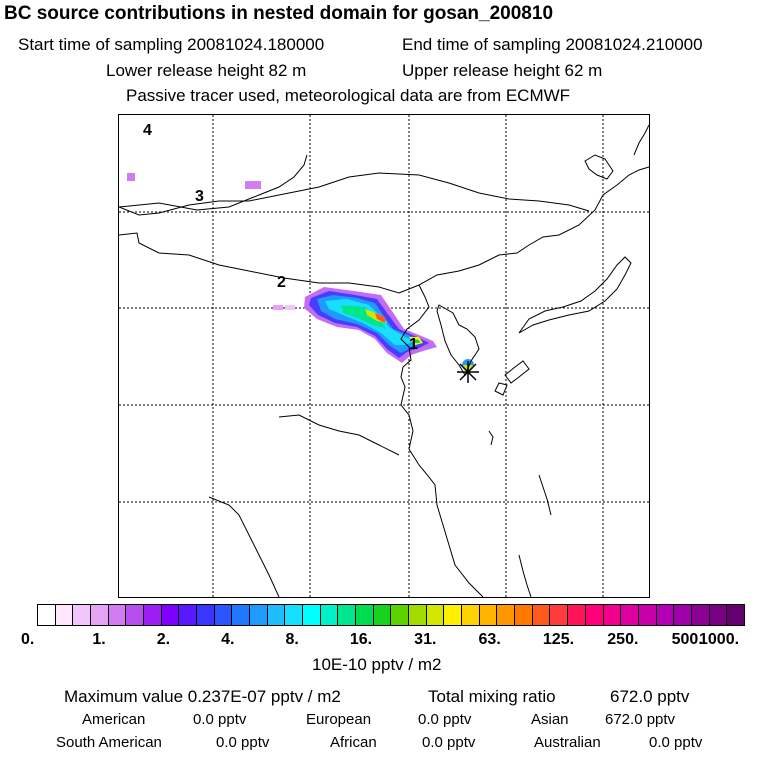 This screenshot has height=768, width=768. What do you see at coordinates (413, 344) in the screenshot?
I see `trajectory-label-1: 1` at bounding box center [413, 344].